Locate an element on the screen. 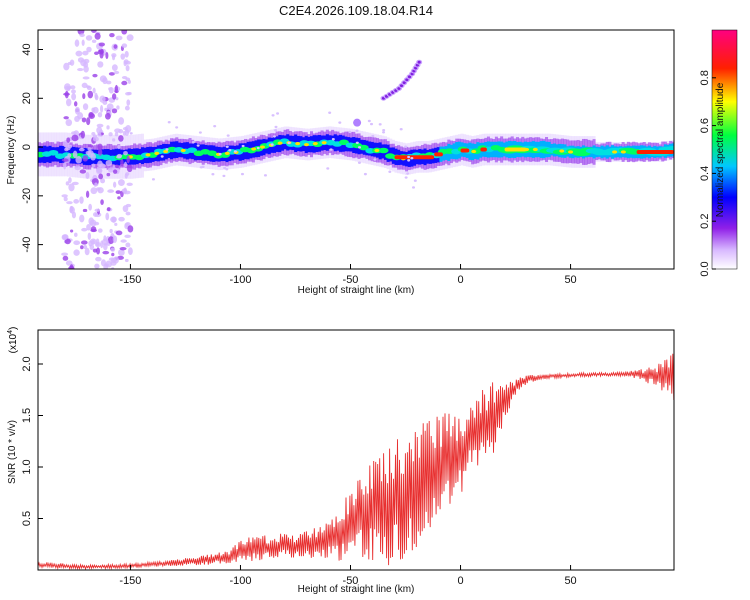  snr-x-label: Height of straight line (km) is located at coordinates (356, 589).